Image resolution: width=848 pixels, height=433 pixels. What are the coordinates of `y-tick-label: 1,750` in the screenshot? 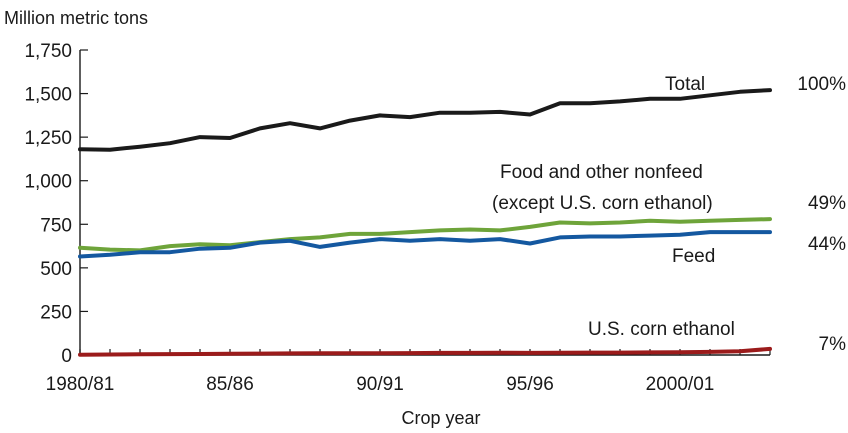 It's located at (48, 51).